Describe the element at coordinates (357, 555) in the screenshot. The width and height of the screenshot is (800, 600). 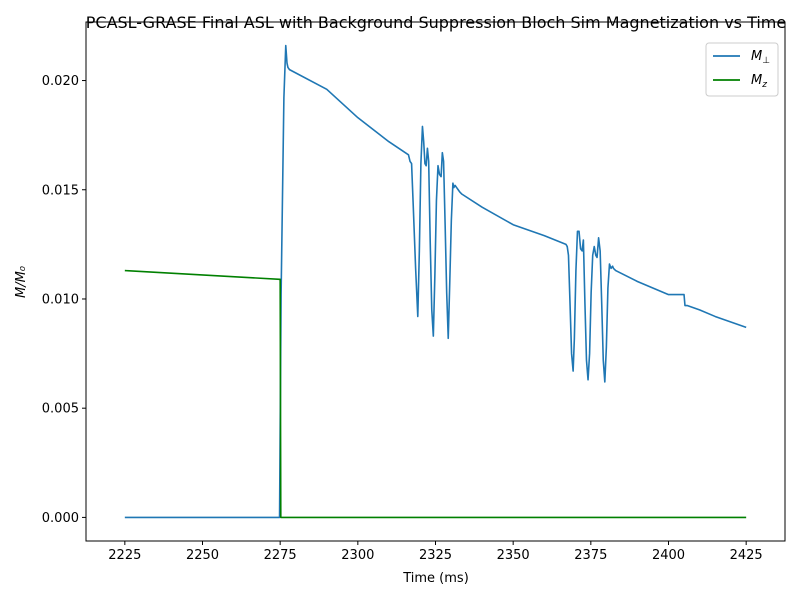
I see `x-tick-label: 2300` at that location.